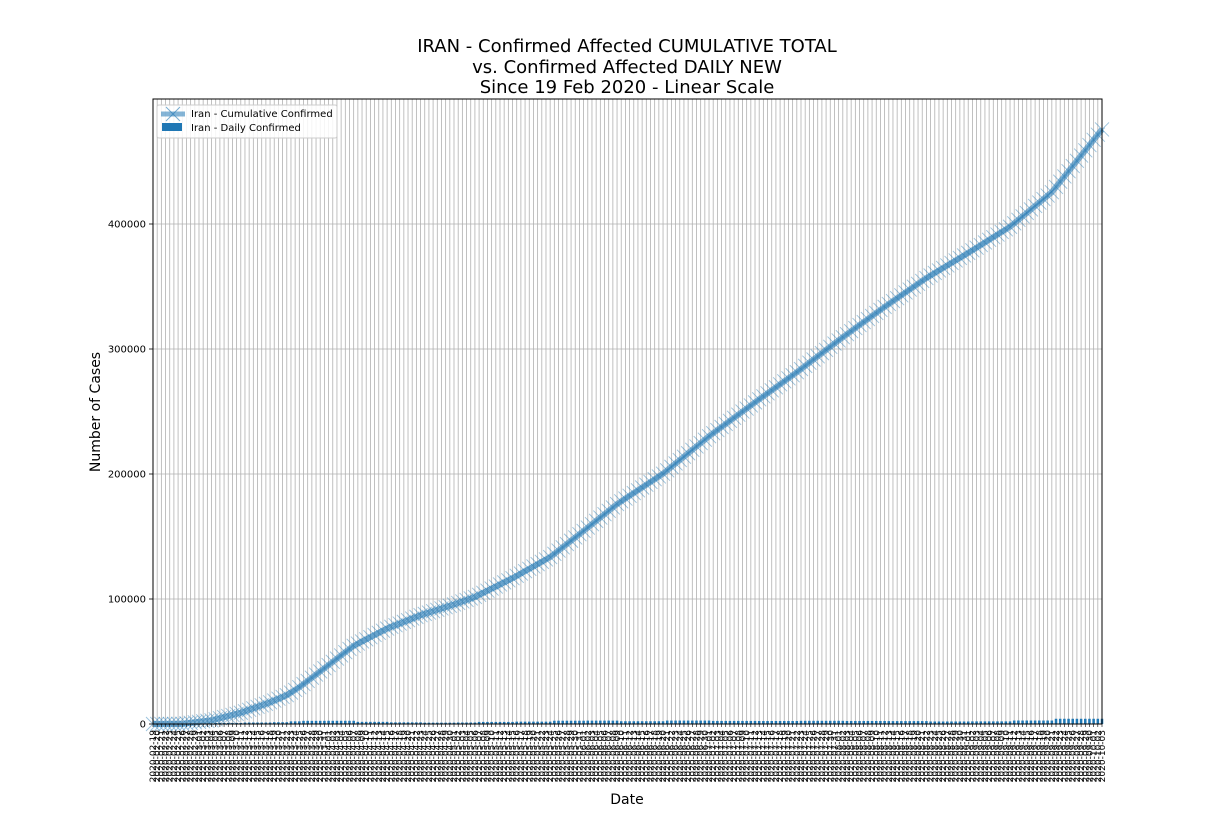 Image resolution: width=1224 pixels, height=828 pixels. Describe the element at coordinates (973, 756) in the screenshot. I see `x-tick-label: 2020-09-02` at that location.